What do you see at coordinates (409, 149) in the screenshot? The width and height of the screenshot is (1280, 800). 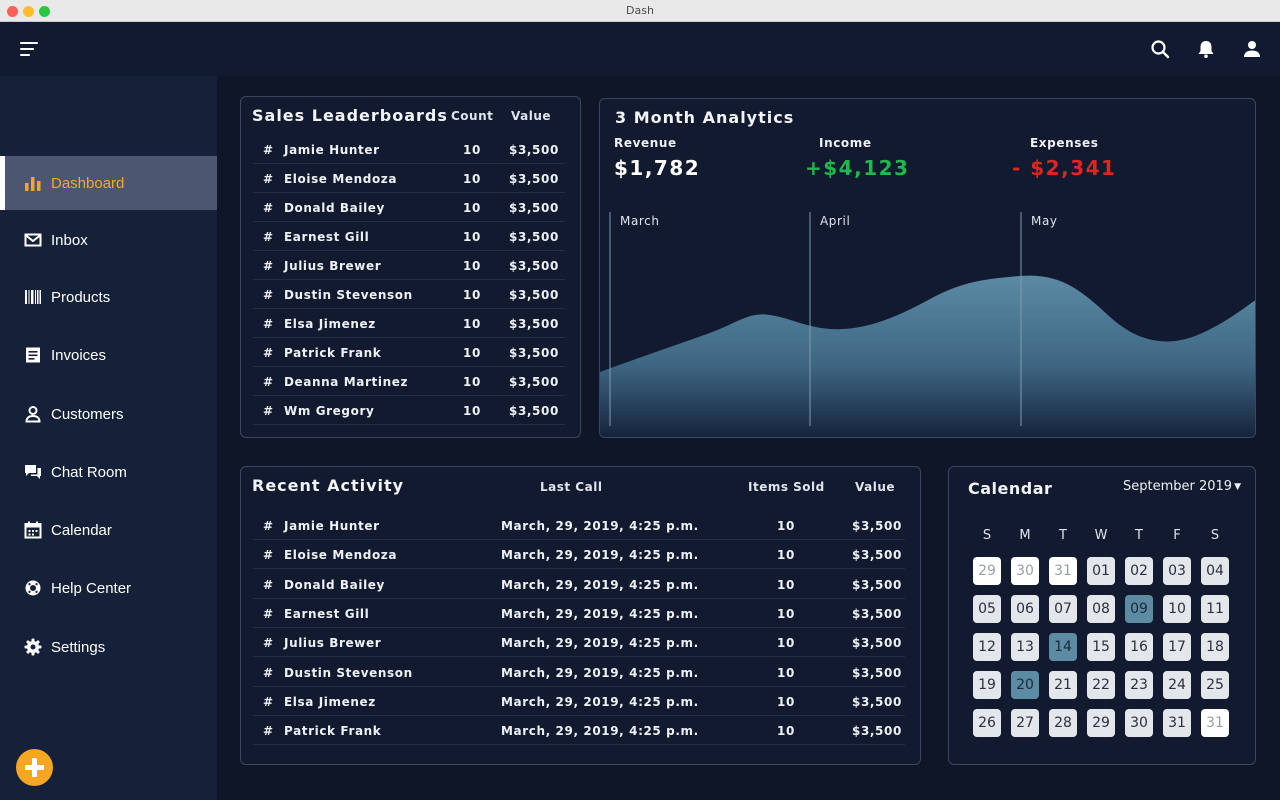 I see `leaderboard-row: # Jamie Hunter 10 $3,500` at bounding box center [409, 149].